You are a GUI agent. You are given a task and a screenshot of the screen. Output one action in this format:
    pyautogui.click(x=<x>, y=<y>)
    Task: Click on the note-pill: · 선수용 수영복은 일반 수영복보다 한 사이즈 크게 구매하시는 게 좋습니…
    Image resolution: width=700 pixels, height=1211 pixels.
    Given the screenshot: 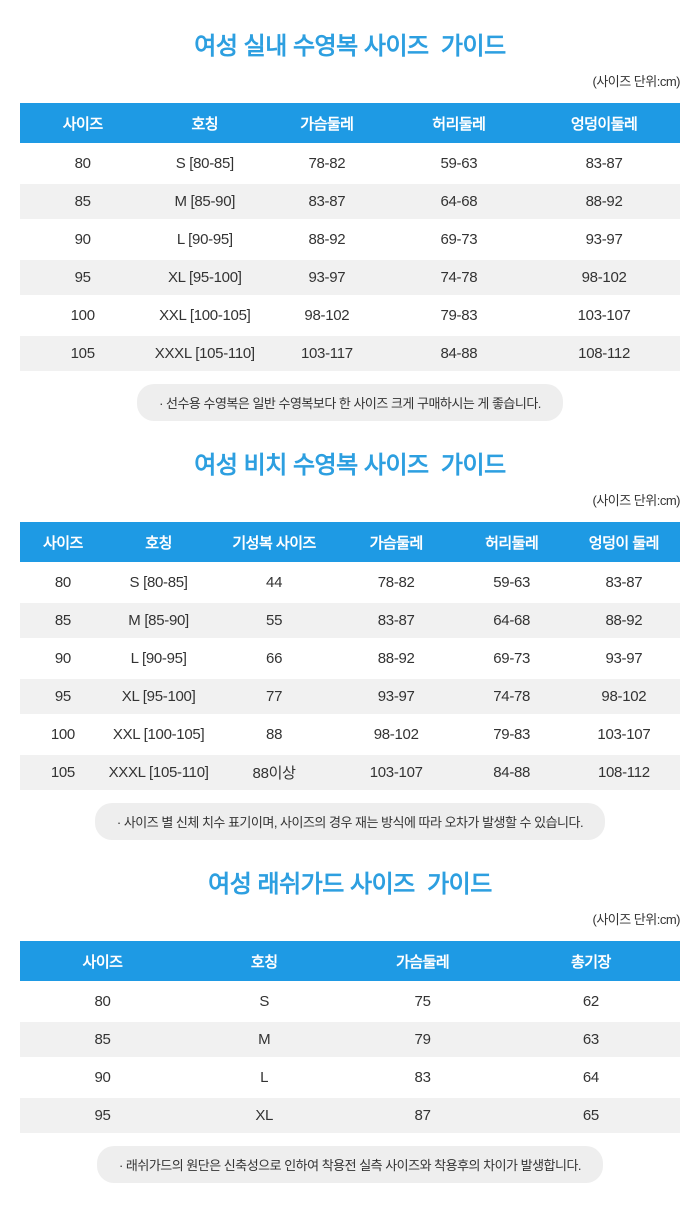 What is the action you would take?
    pyautogui.click(x=350, y=402)
    